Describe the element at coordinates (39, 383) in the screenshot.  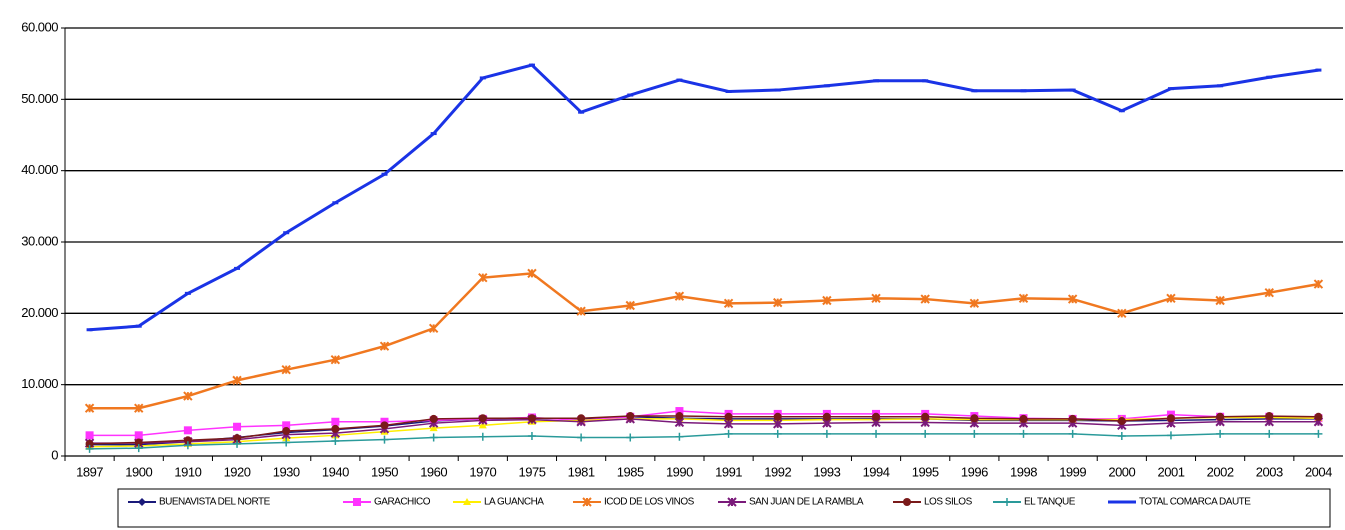
I see `y-tick-label: 10.000` at that location.